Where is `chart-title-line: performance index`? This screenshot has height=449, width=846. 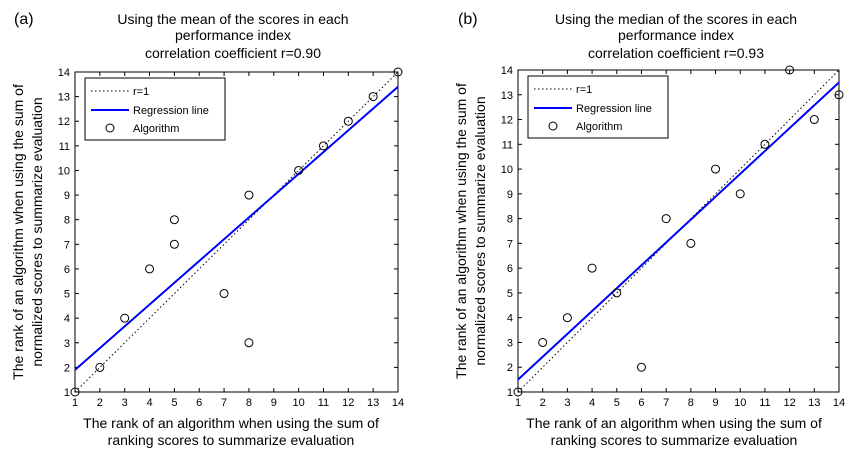
chart-title-line: performance index is located at coordinates (676, 35).